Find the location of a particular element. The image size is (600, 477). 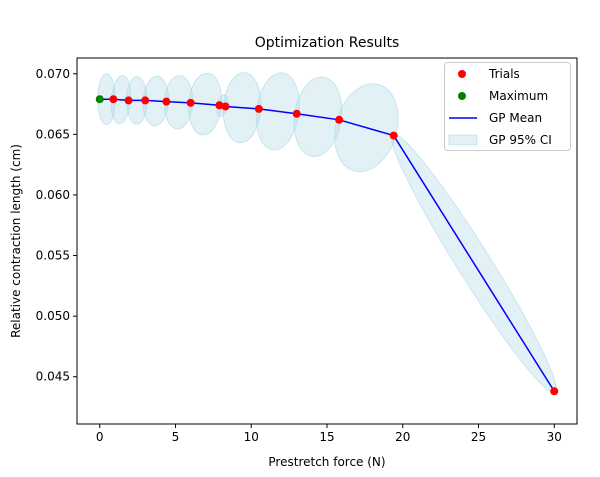

x-tick-label-5: 25 is located at coordinates (478, 437).